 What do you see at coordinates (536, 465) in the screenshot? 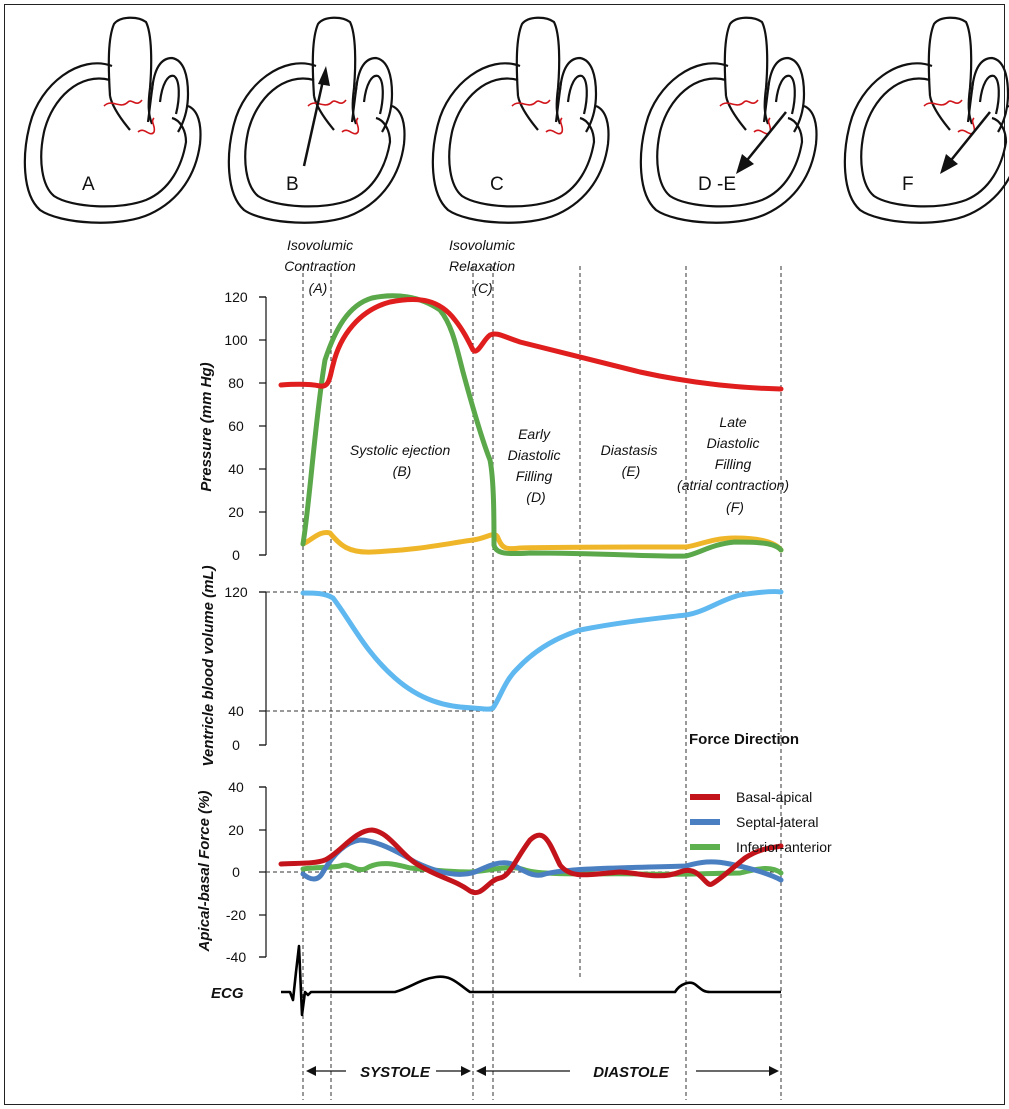
I see `label-early-diastolic-filling: Early Diastolic Filling (D)` at bounding box center [536, 465].